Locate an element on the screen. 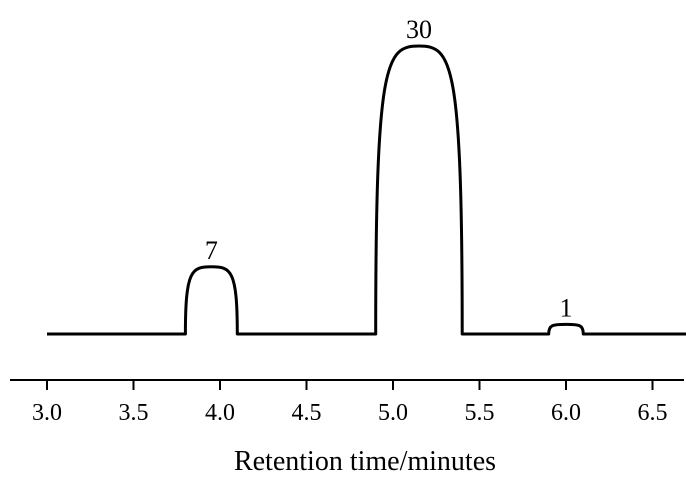 The width and height of the screenshot is (686, 492). x-tick-label: 6.5 is located at coordinates (653, 413).